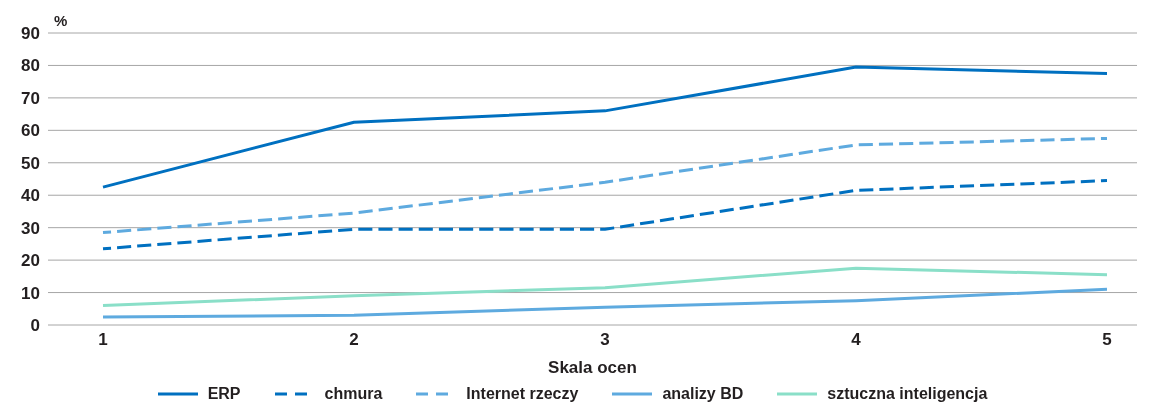 Image resolution: width=1155 pixels, height=411 pixels. I want to click on legend-label: analizy BD, so click(703, 394).